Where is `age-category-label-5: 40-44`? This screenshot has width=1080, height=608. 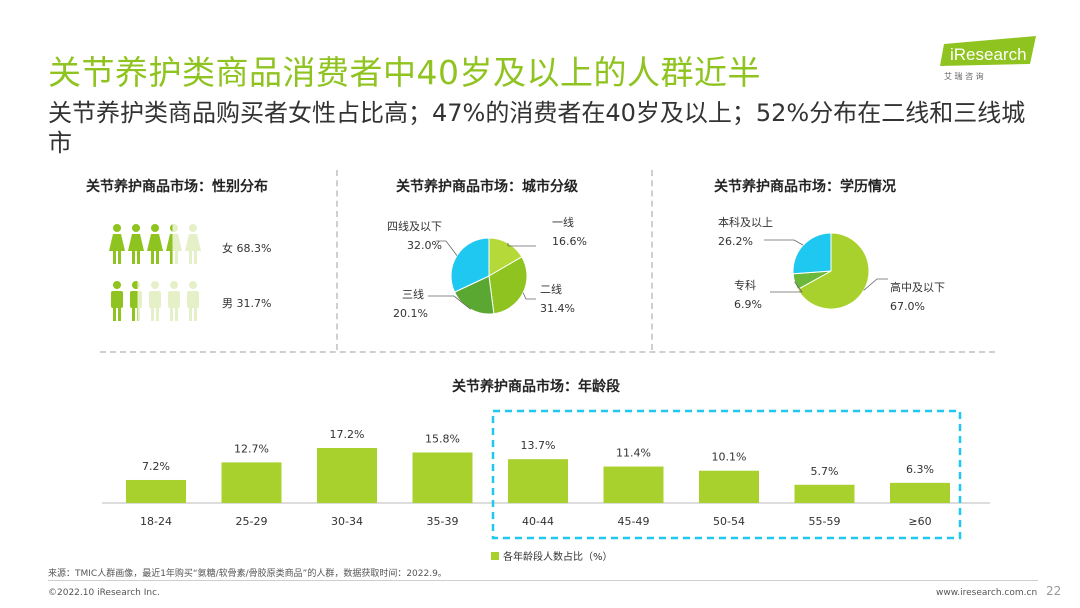 age-category-label-5: 40-44 is located at coordinates (538, 521).